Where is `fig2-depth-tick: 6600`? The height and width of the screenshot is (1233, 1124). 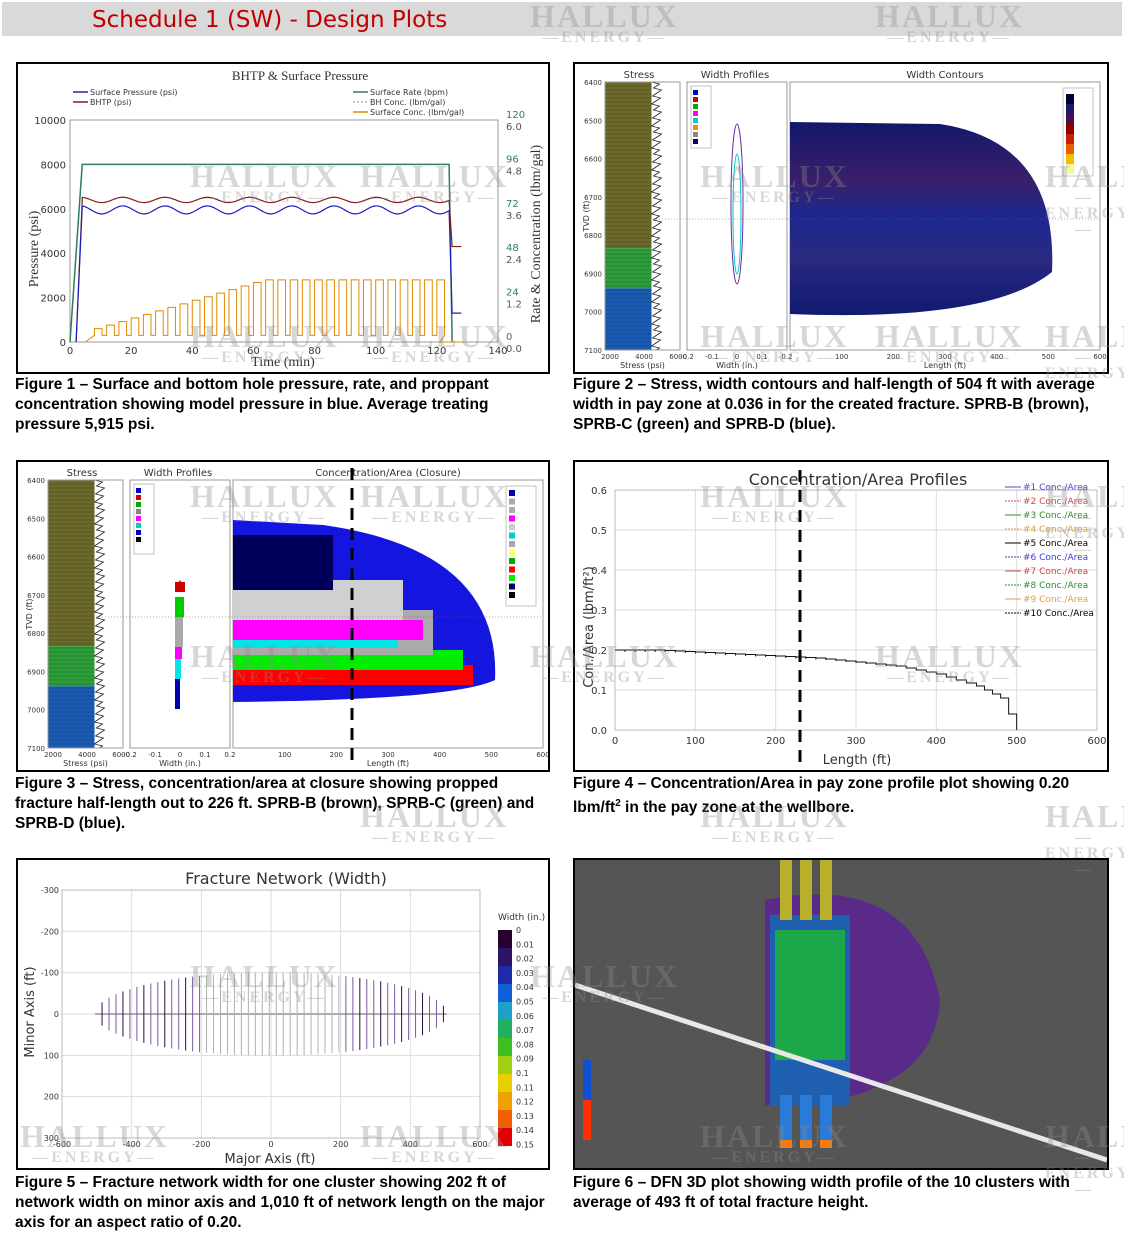 fig2-depth-tick: 6600 is located at coordinates (593, 160).